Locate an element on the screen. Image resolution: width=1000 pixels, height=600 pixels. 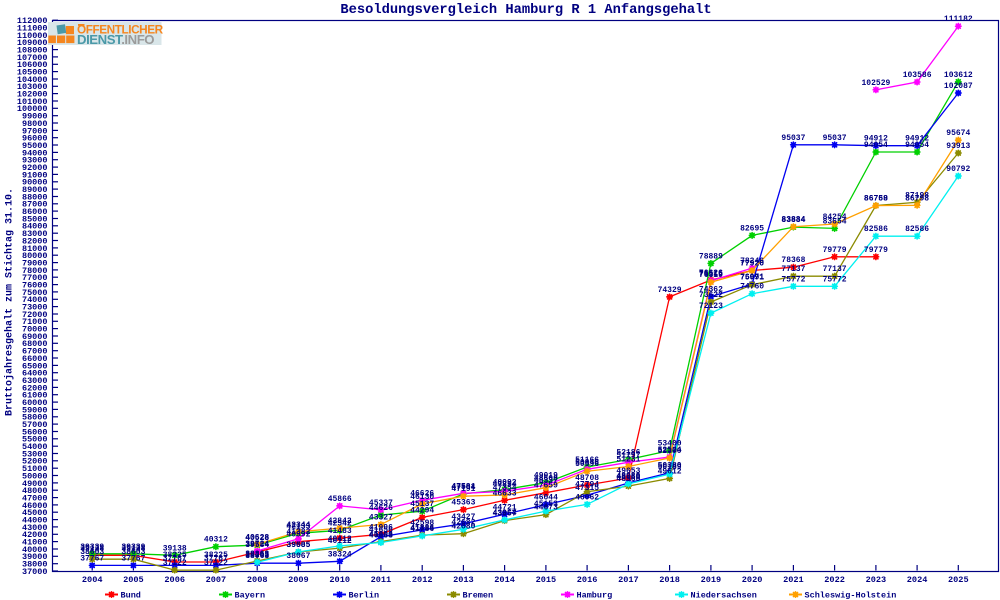
svg-text: 74329 is located at coordinates (670, 290).